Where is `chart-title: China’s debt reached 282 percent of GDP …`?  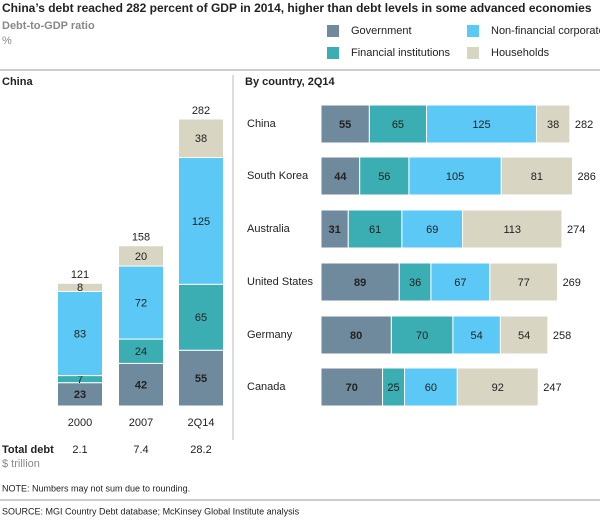
chart-title: China’s debt reached 282 percent of GDP … is located at coordinates (297, 8).